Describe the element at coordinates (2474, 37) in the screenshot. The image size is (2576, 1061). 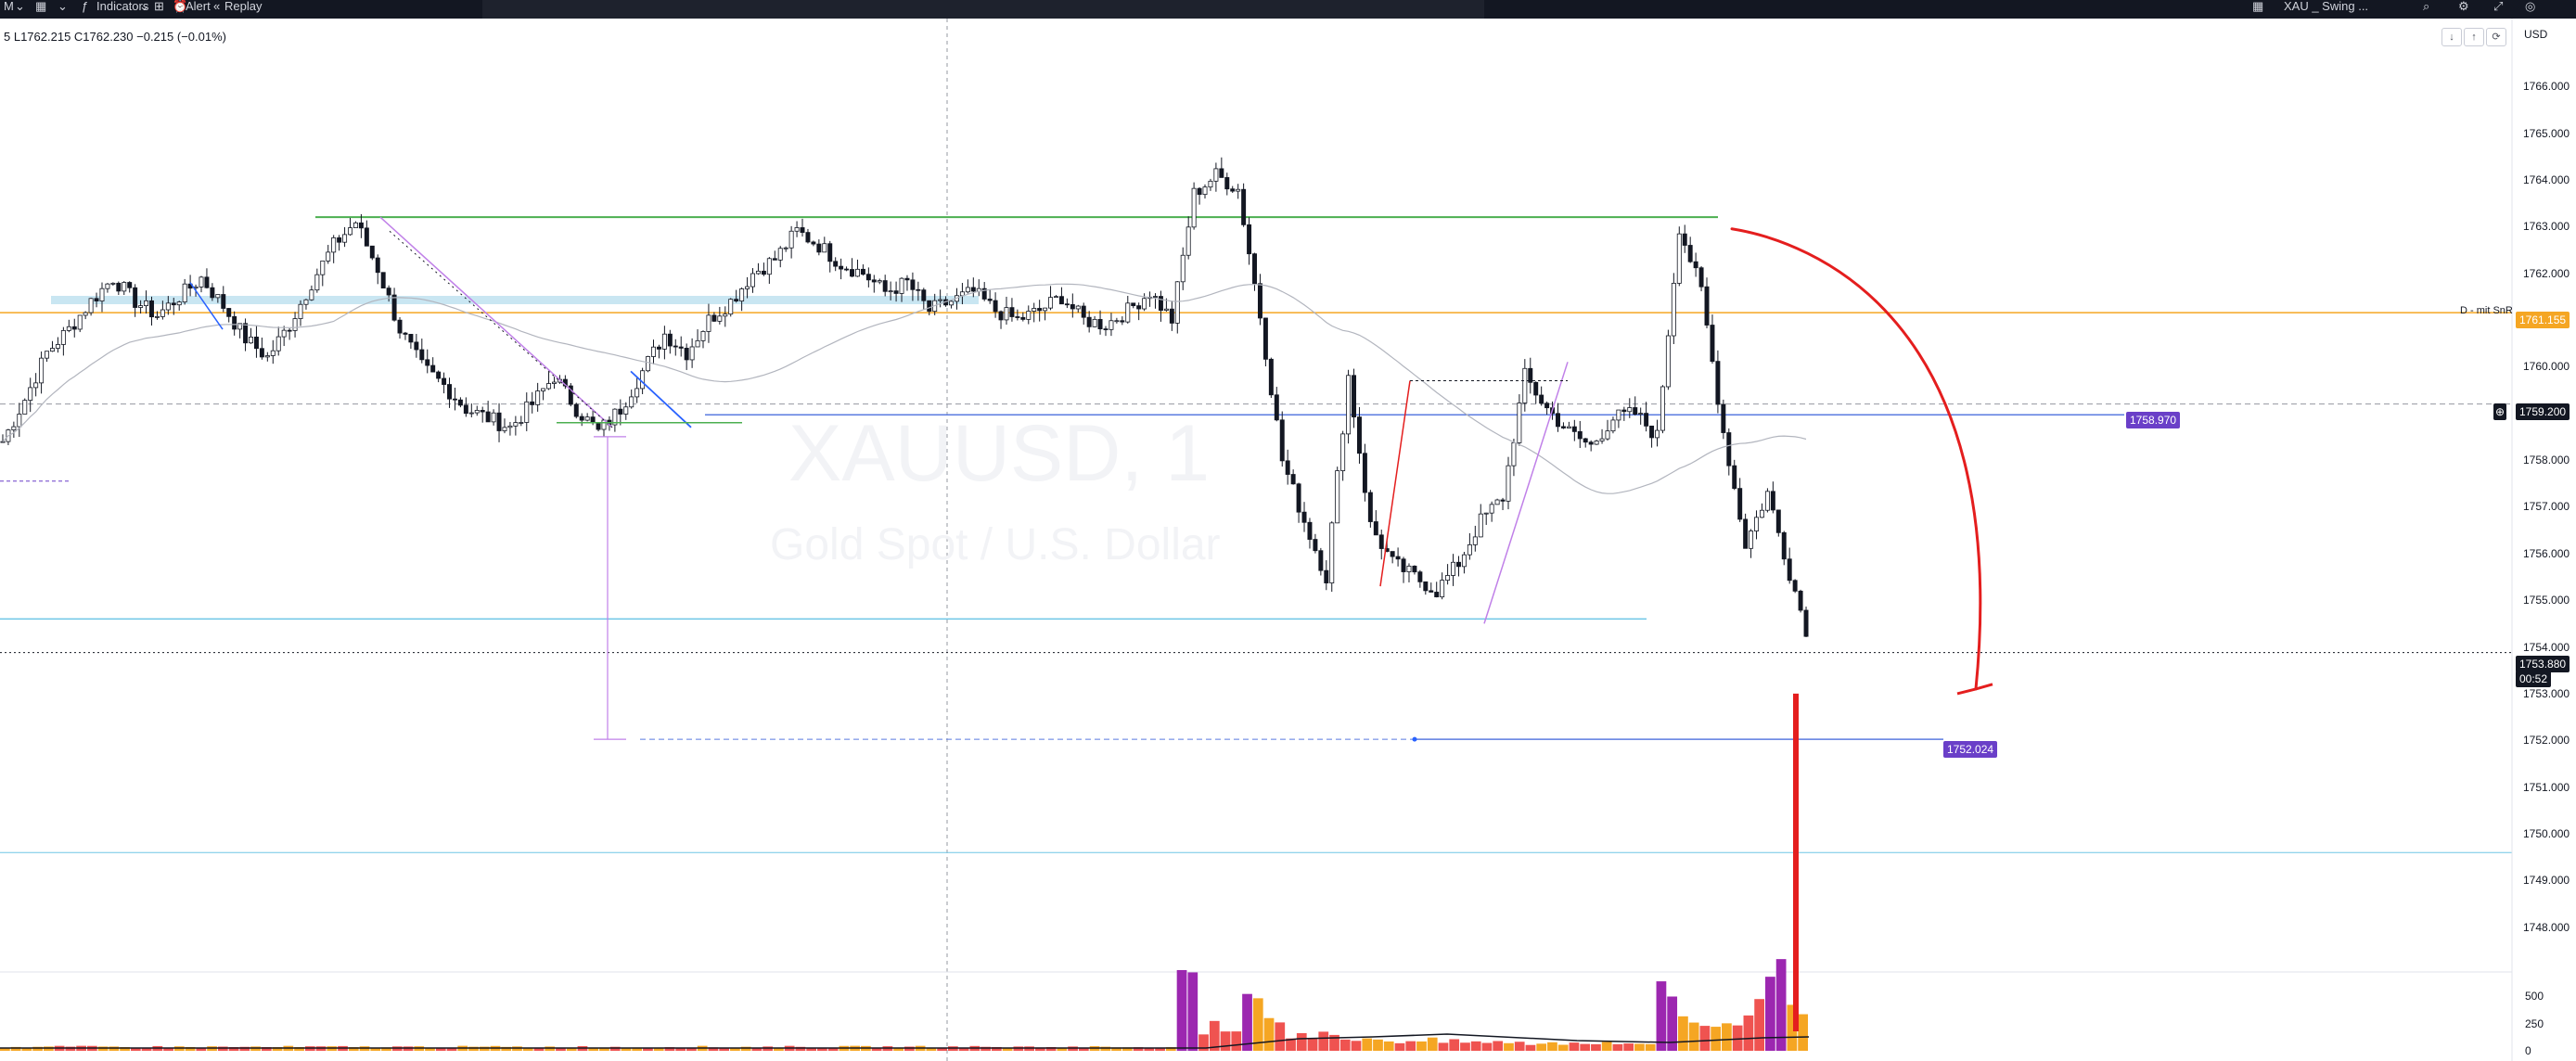
I see `scroll-up-icon: ↑` at that location.